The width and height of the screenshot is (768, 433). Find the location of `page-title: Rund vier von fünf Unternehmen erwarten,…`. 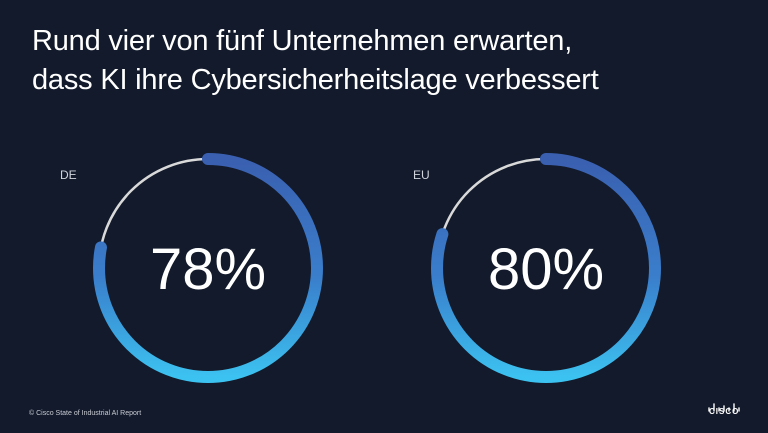

page-title: Rund vier von fünf Unternehmen erwarten,… is located at coordinates (315, 61).